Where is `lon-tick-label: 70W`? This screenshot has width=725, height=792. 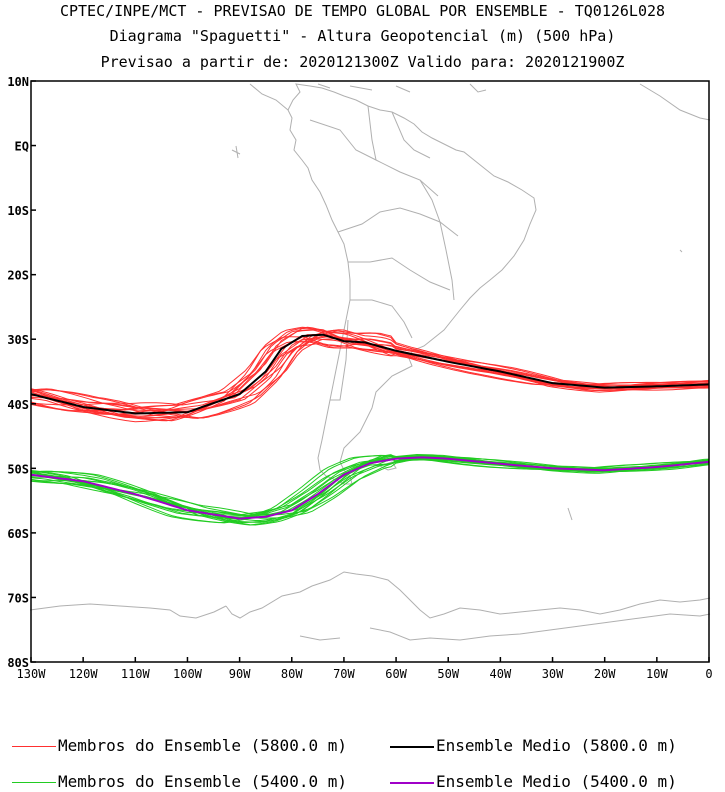
lon-tick-label: 70W is located at coordinates (344, 674).